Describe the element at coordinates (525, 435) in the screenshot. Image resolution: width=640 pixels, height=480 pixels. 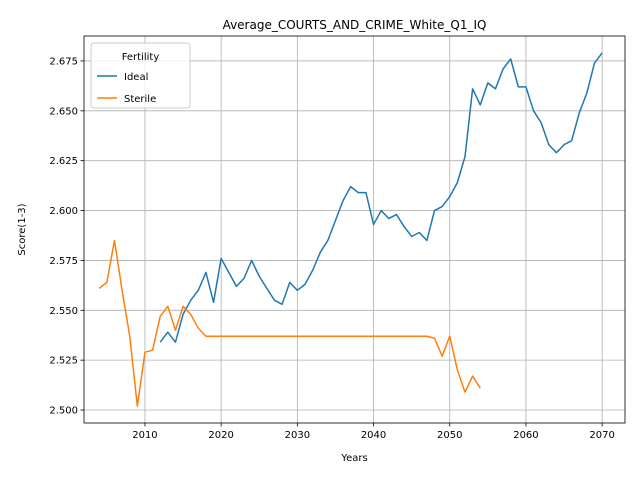
I see `x-tick-label: 2060` at that location.